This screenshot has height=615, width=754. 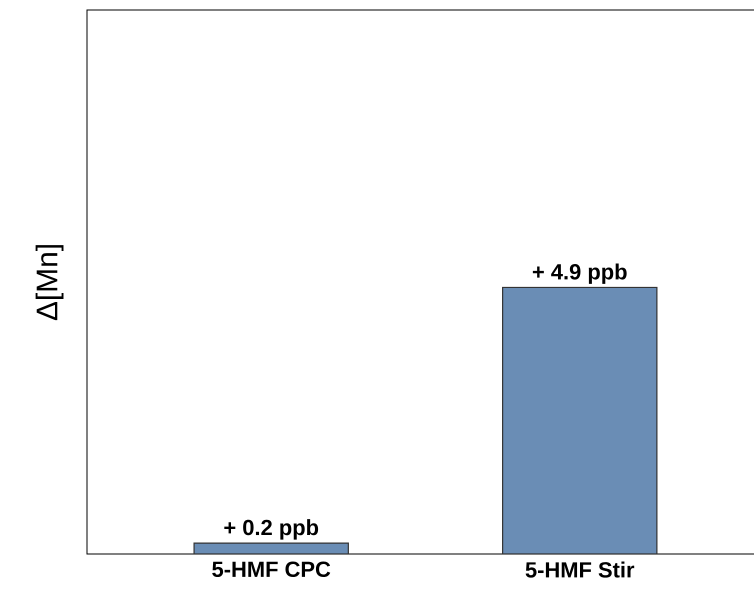 What do you see at coordinates (271, 570) in the screenshot?
I see `x-tick-label: 5-HMF CPC` at bounding box center [271, 570].